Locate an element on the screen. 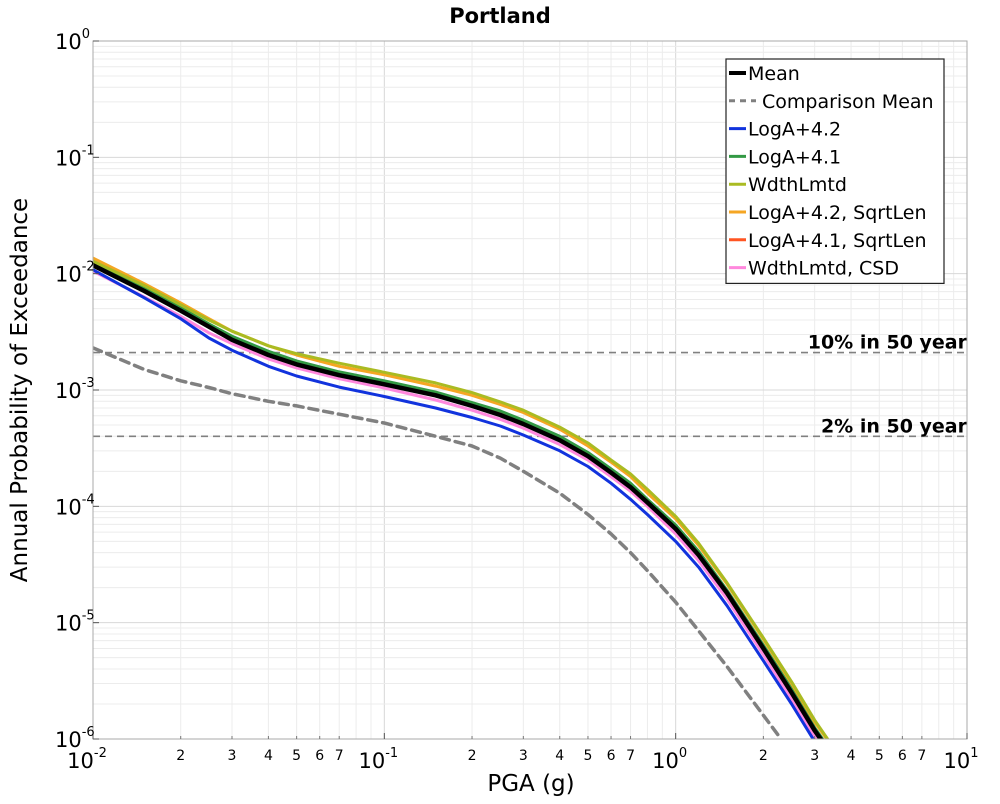 This screenshot has width=1000, height=804. legend-label: WdthLmtd, CSD is located at coordinates (823, 269).